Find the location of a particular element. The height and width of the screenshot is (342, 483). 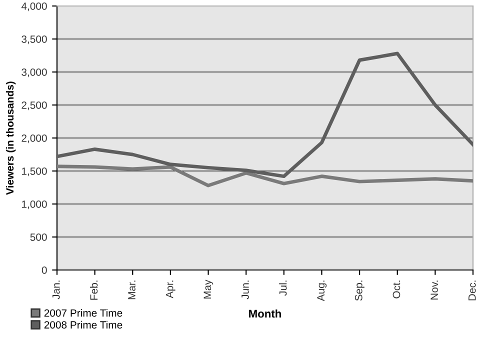

y-tick-label: 3,000 is located at coordinates (34, 73).